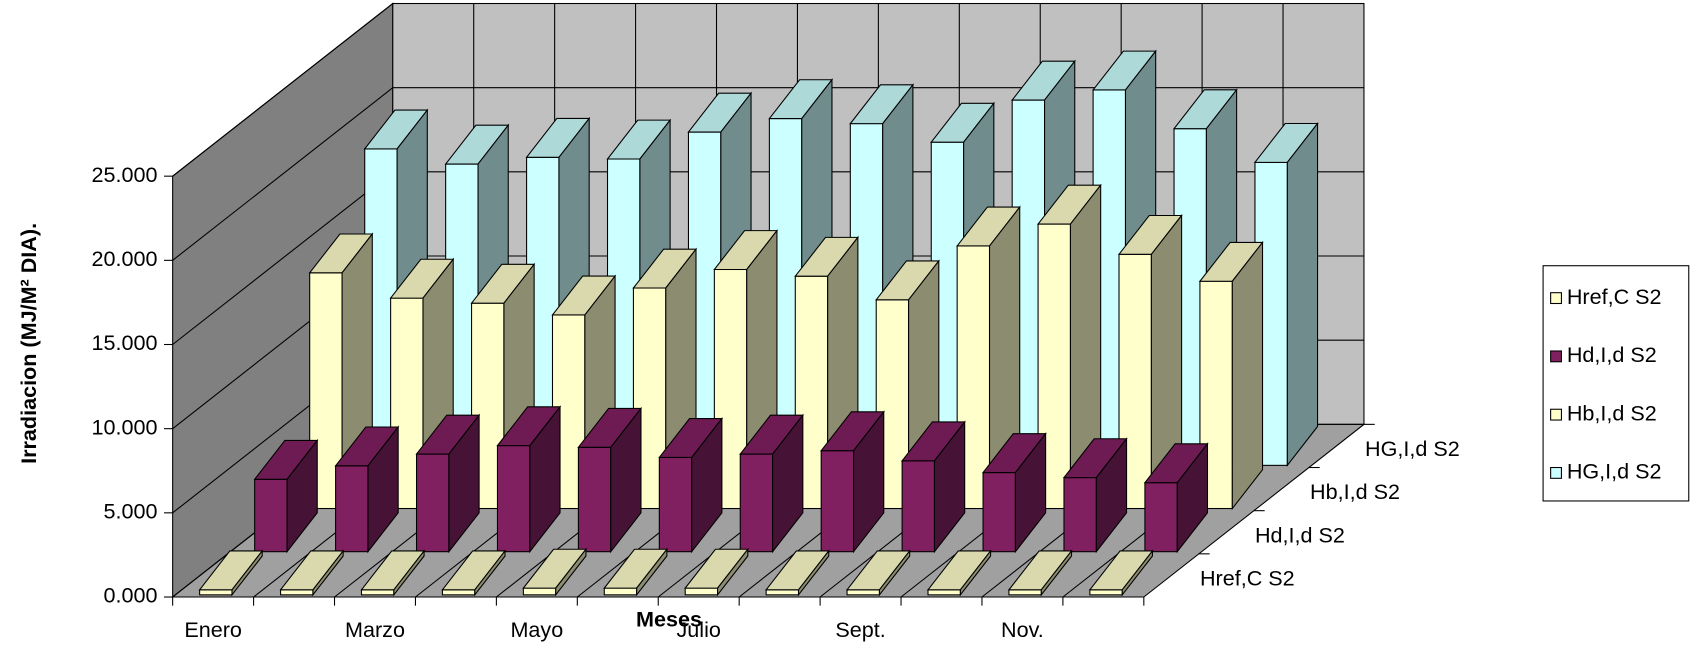 This screenshot has height=648, width=1692. Describe the element at coordinates (213, 629) in the screenshot. I see `x-tick-label: Enero` at that location.